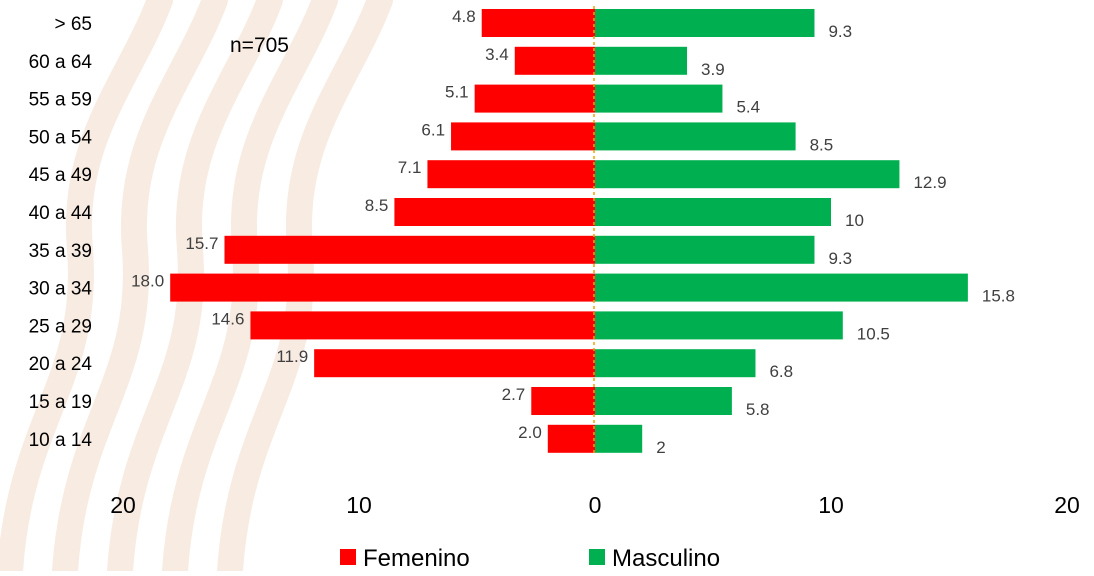 This screenshot has width=1094, height=576. I want to click on category-label-30-a-34: 30 a 34, so click(61, 289).